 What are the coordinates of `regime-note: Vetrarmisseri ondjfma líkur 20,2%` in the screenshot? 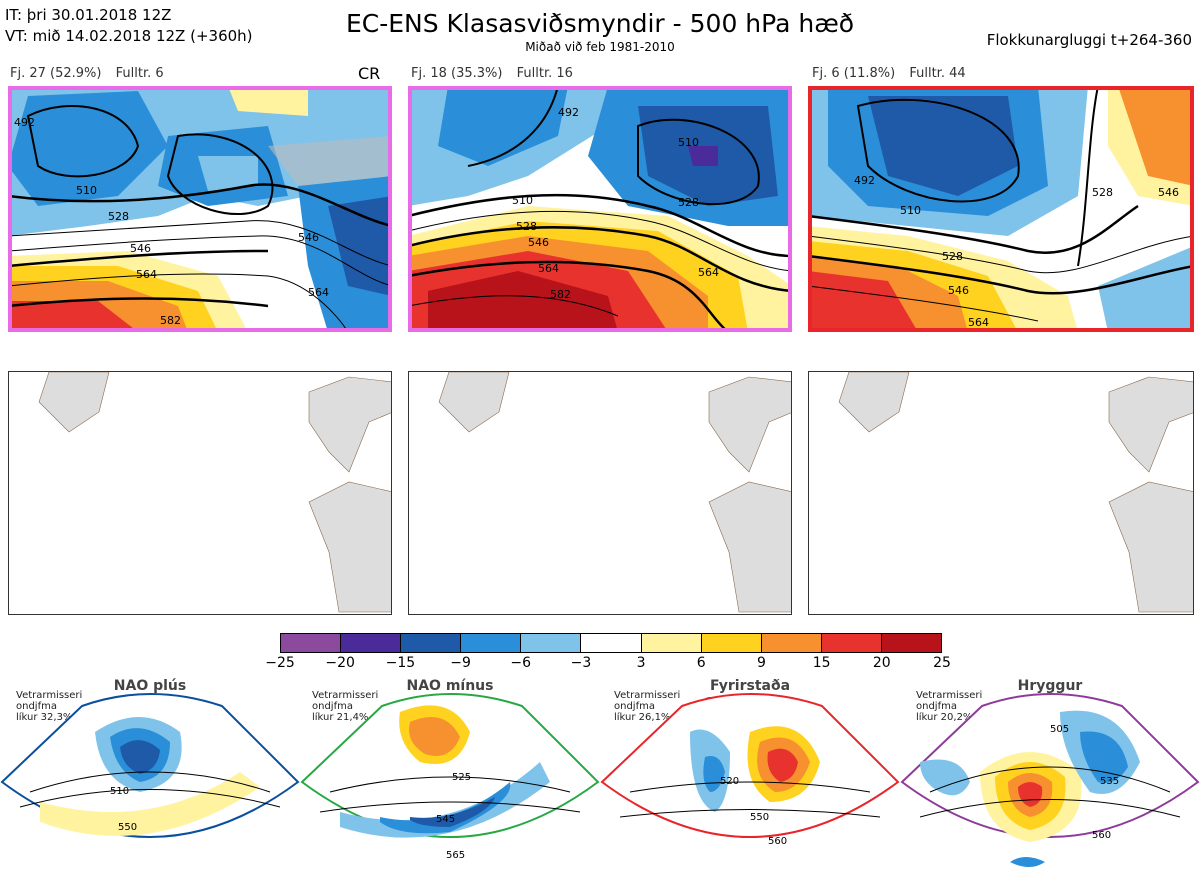 It's located at (949, 706).